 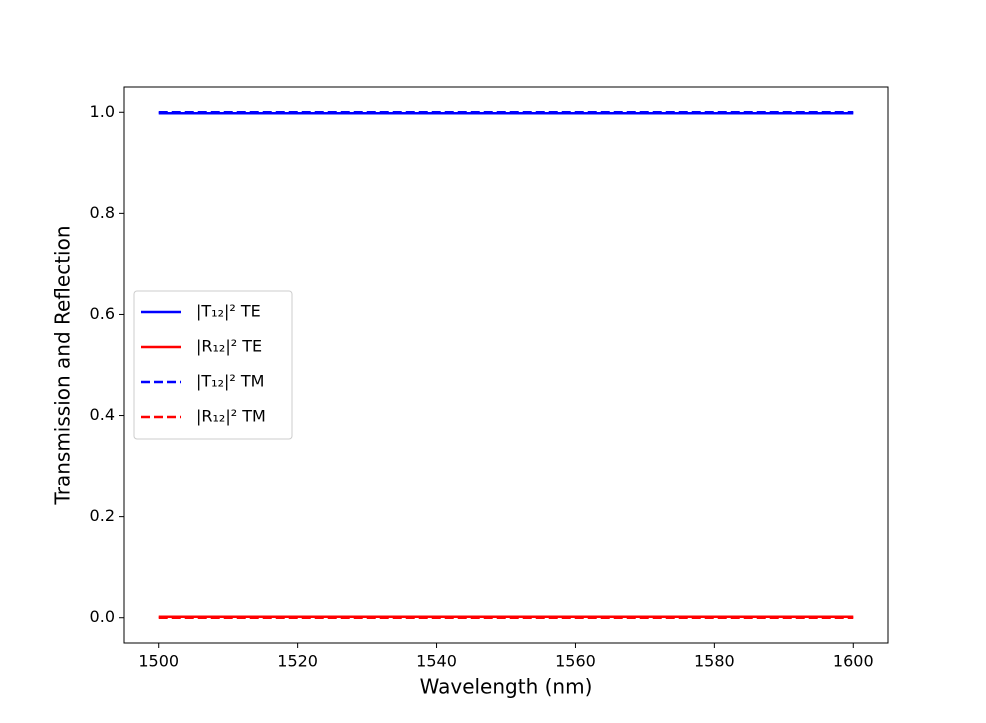 I want to click on y-axis-label: Transmission and Reflection, so click(x=63, y=365).